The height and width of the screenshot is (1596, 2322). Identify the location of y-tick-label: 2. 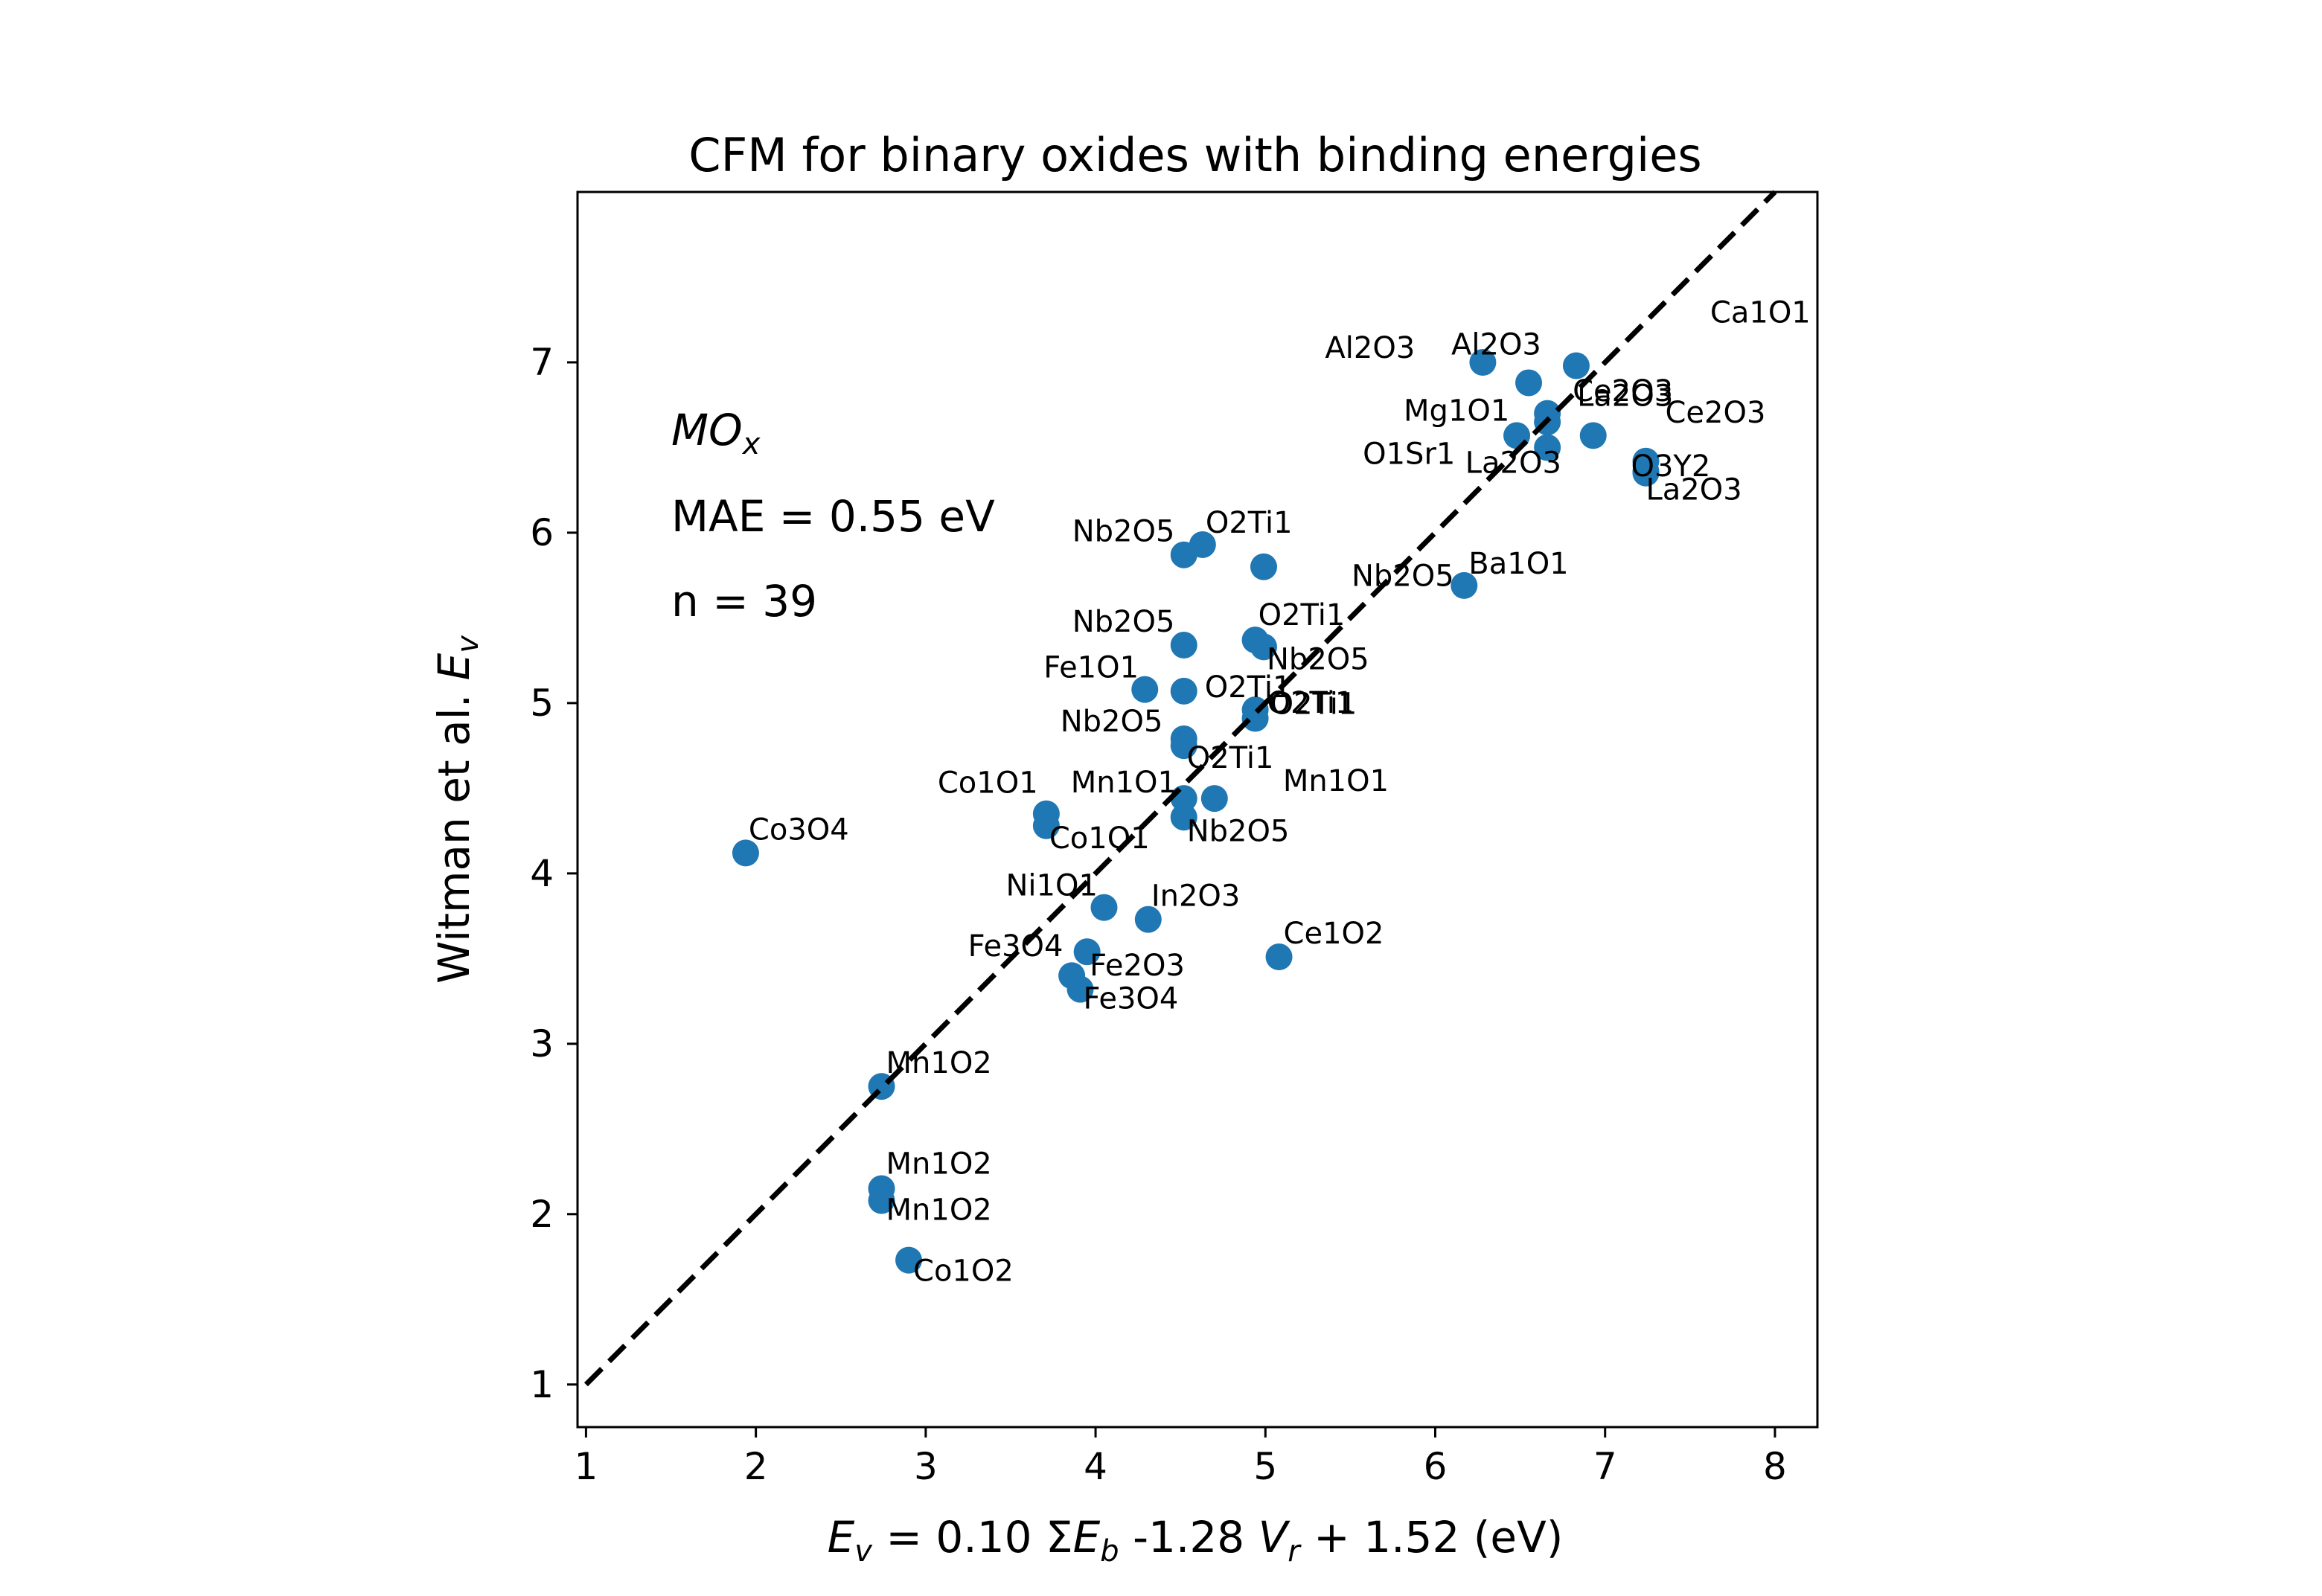
(542, 1214).